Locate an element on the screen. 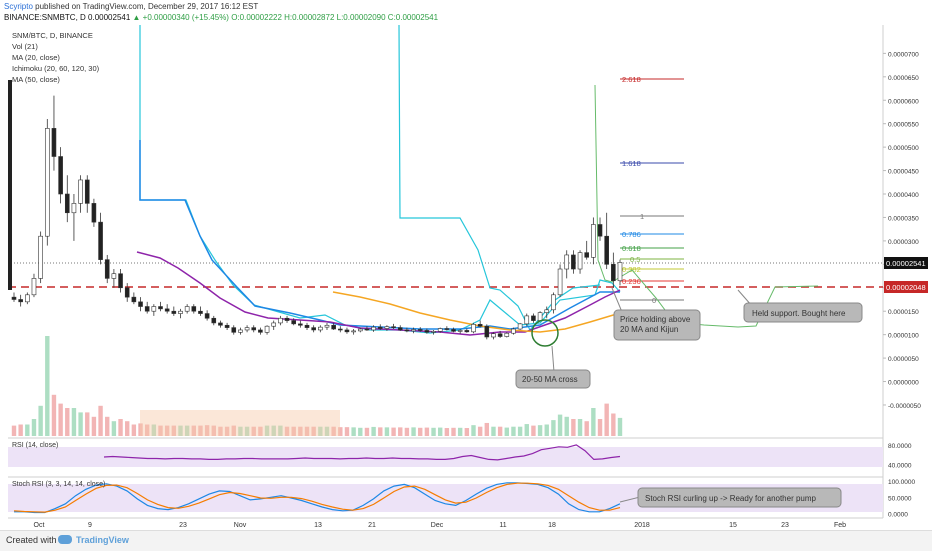 This screenshot has height=551, width=932. footer-bar: Created with TradingView is located at coordinates (466, 540).